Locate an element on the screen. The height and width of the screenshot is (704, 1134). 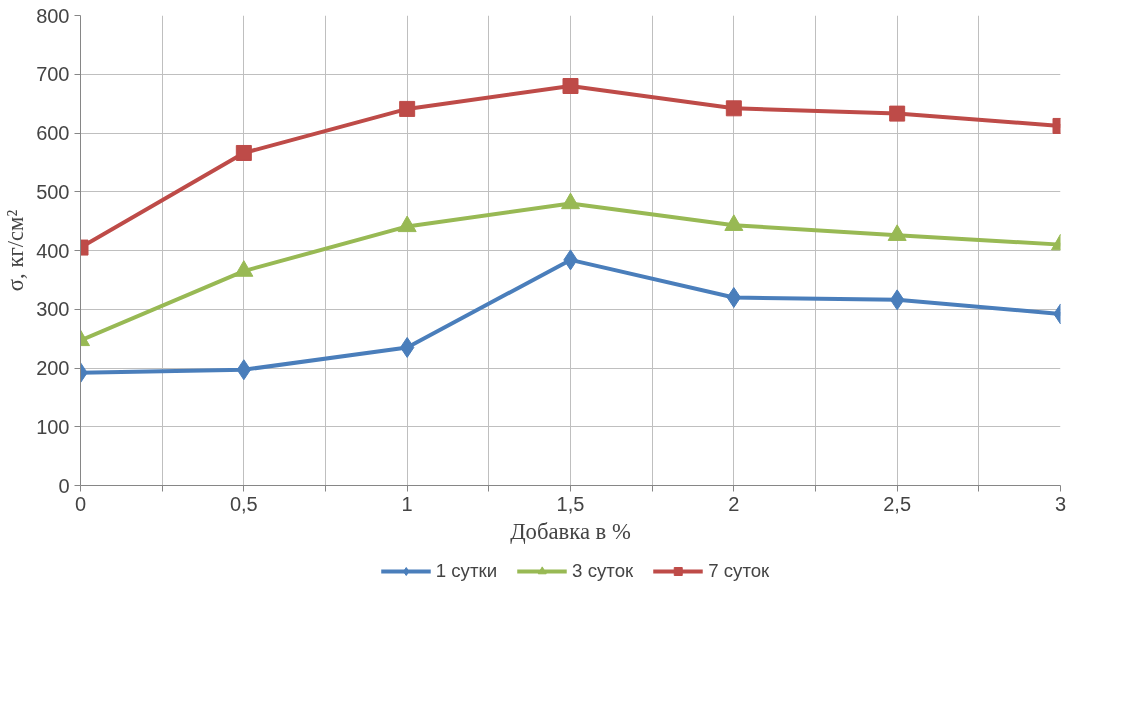
legend-label: 1 сутки is located at coordinates (466, 571).